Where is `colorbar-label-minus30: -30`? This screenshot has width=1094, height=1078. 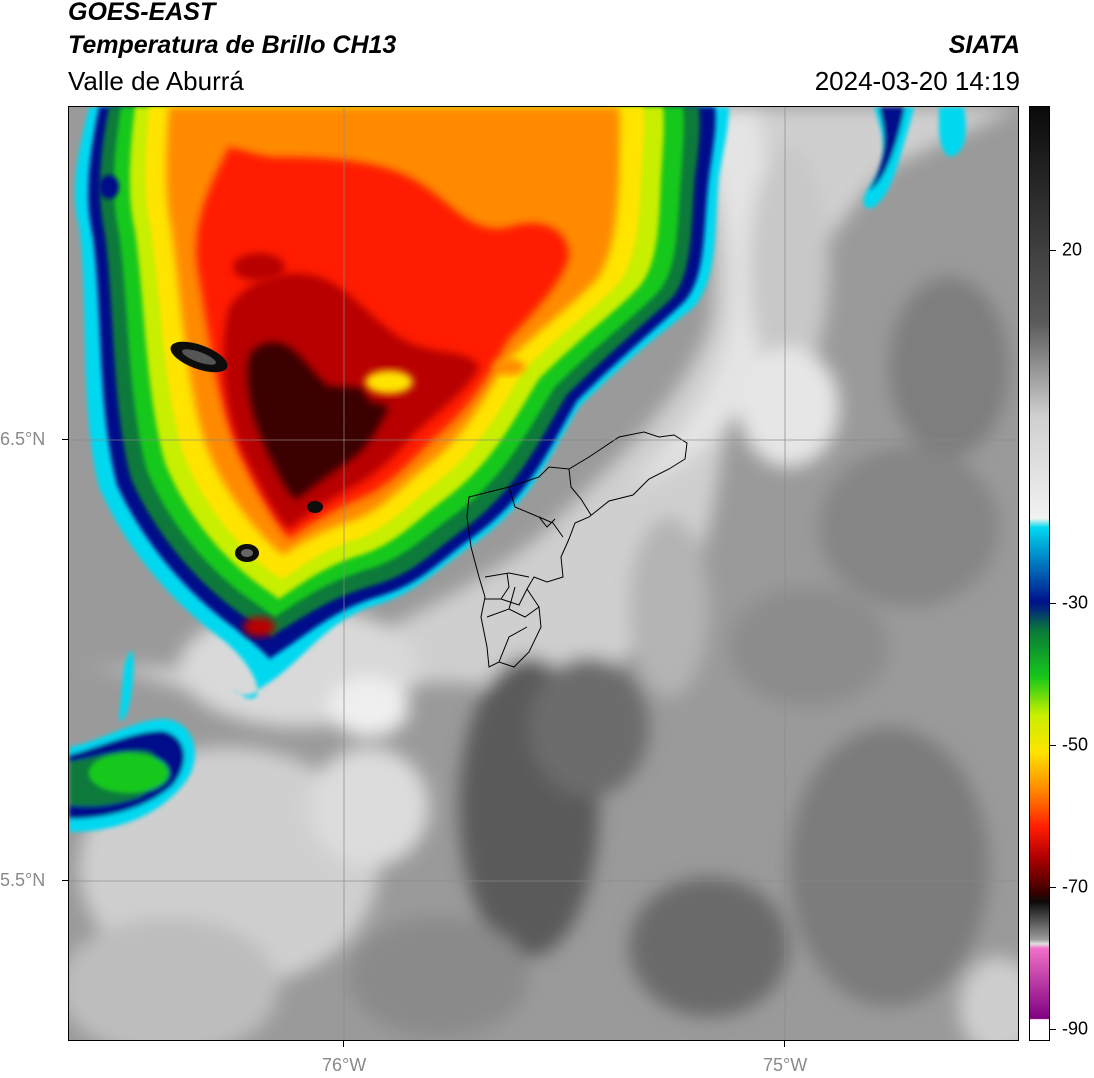
colorbar-label-minus30: -30 is located at coordinates (1075, 602).